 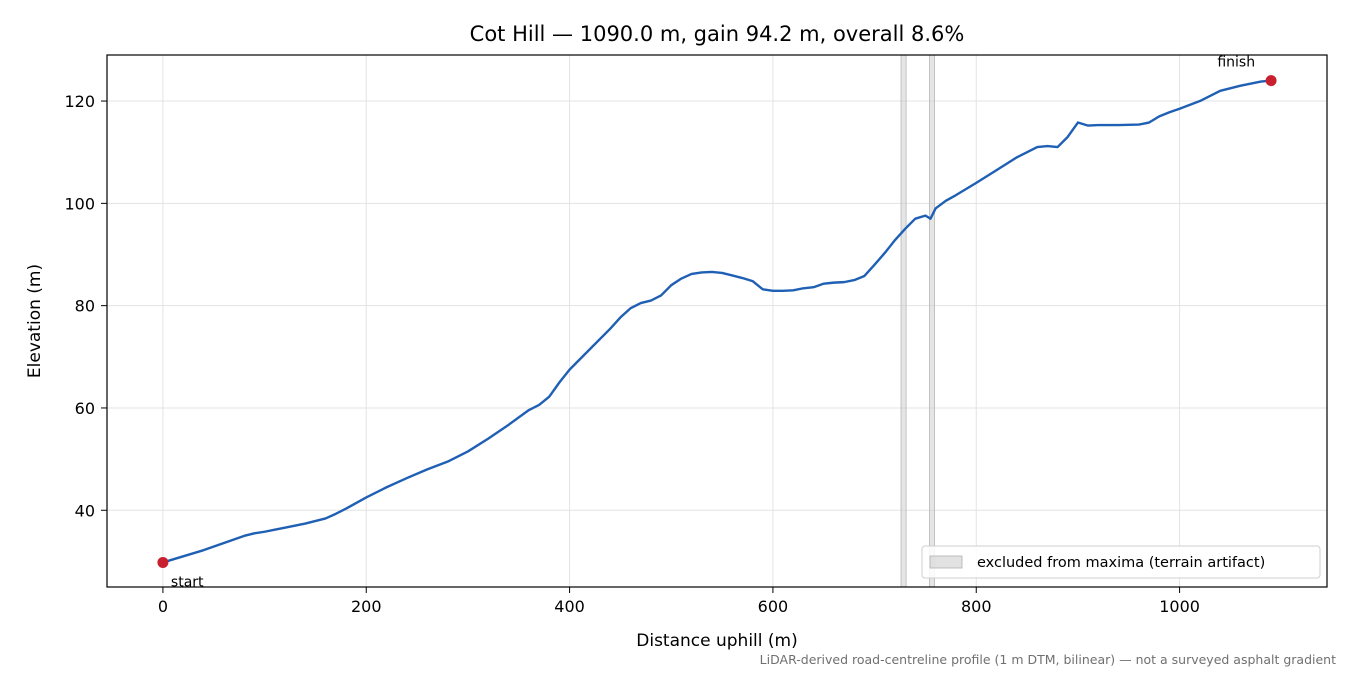 What do you see at coordinates (1271, 81) in the screenshot?
I see `marker-finish` at bounding box center [1271, 81].